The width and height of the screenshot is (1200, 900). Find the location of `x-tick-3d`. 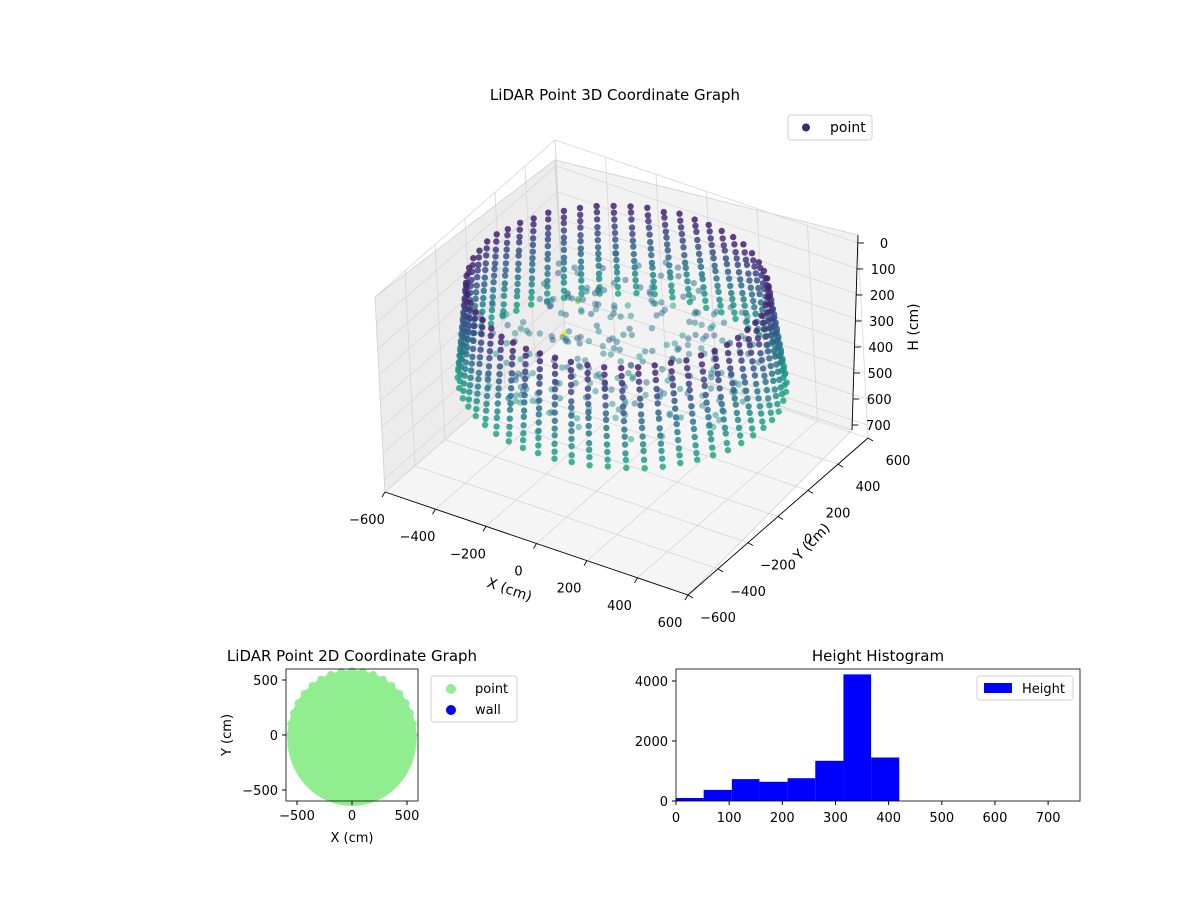

x-tick-3d is located at coordinates (686, 597).